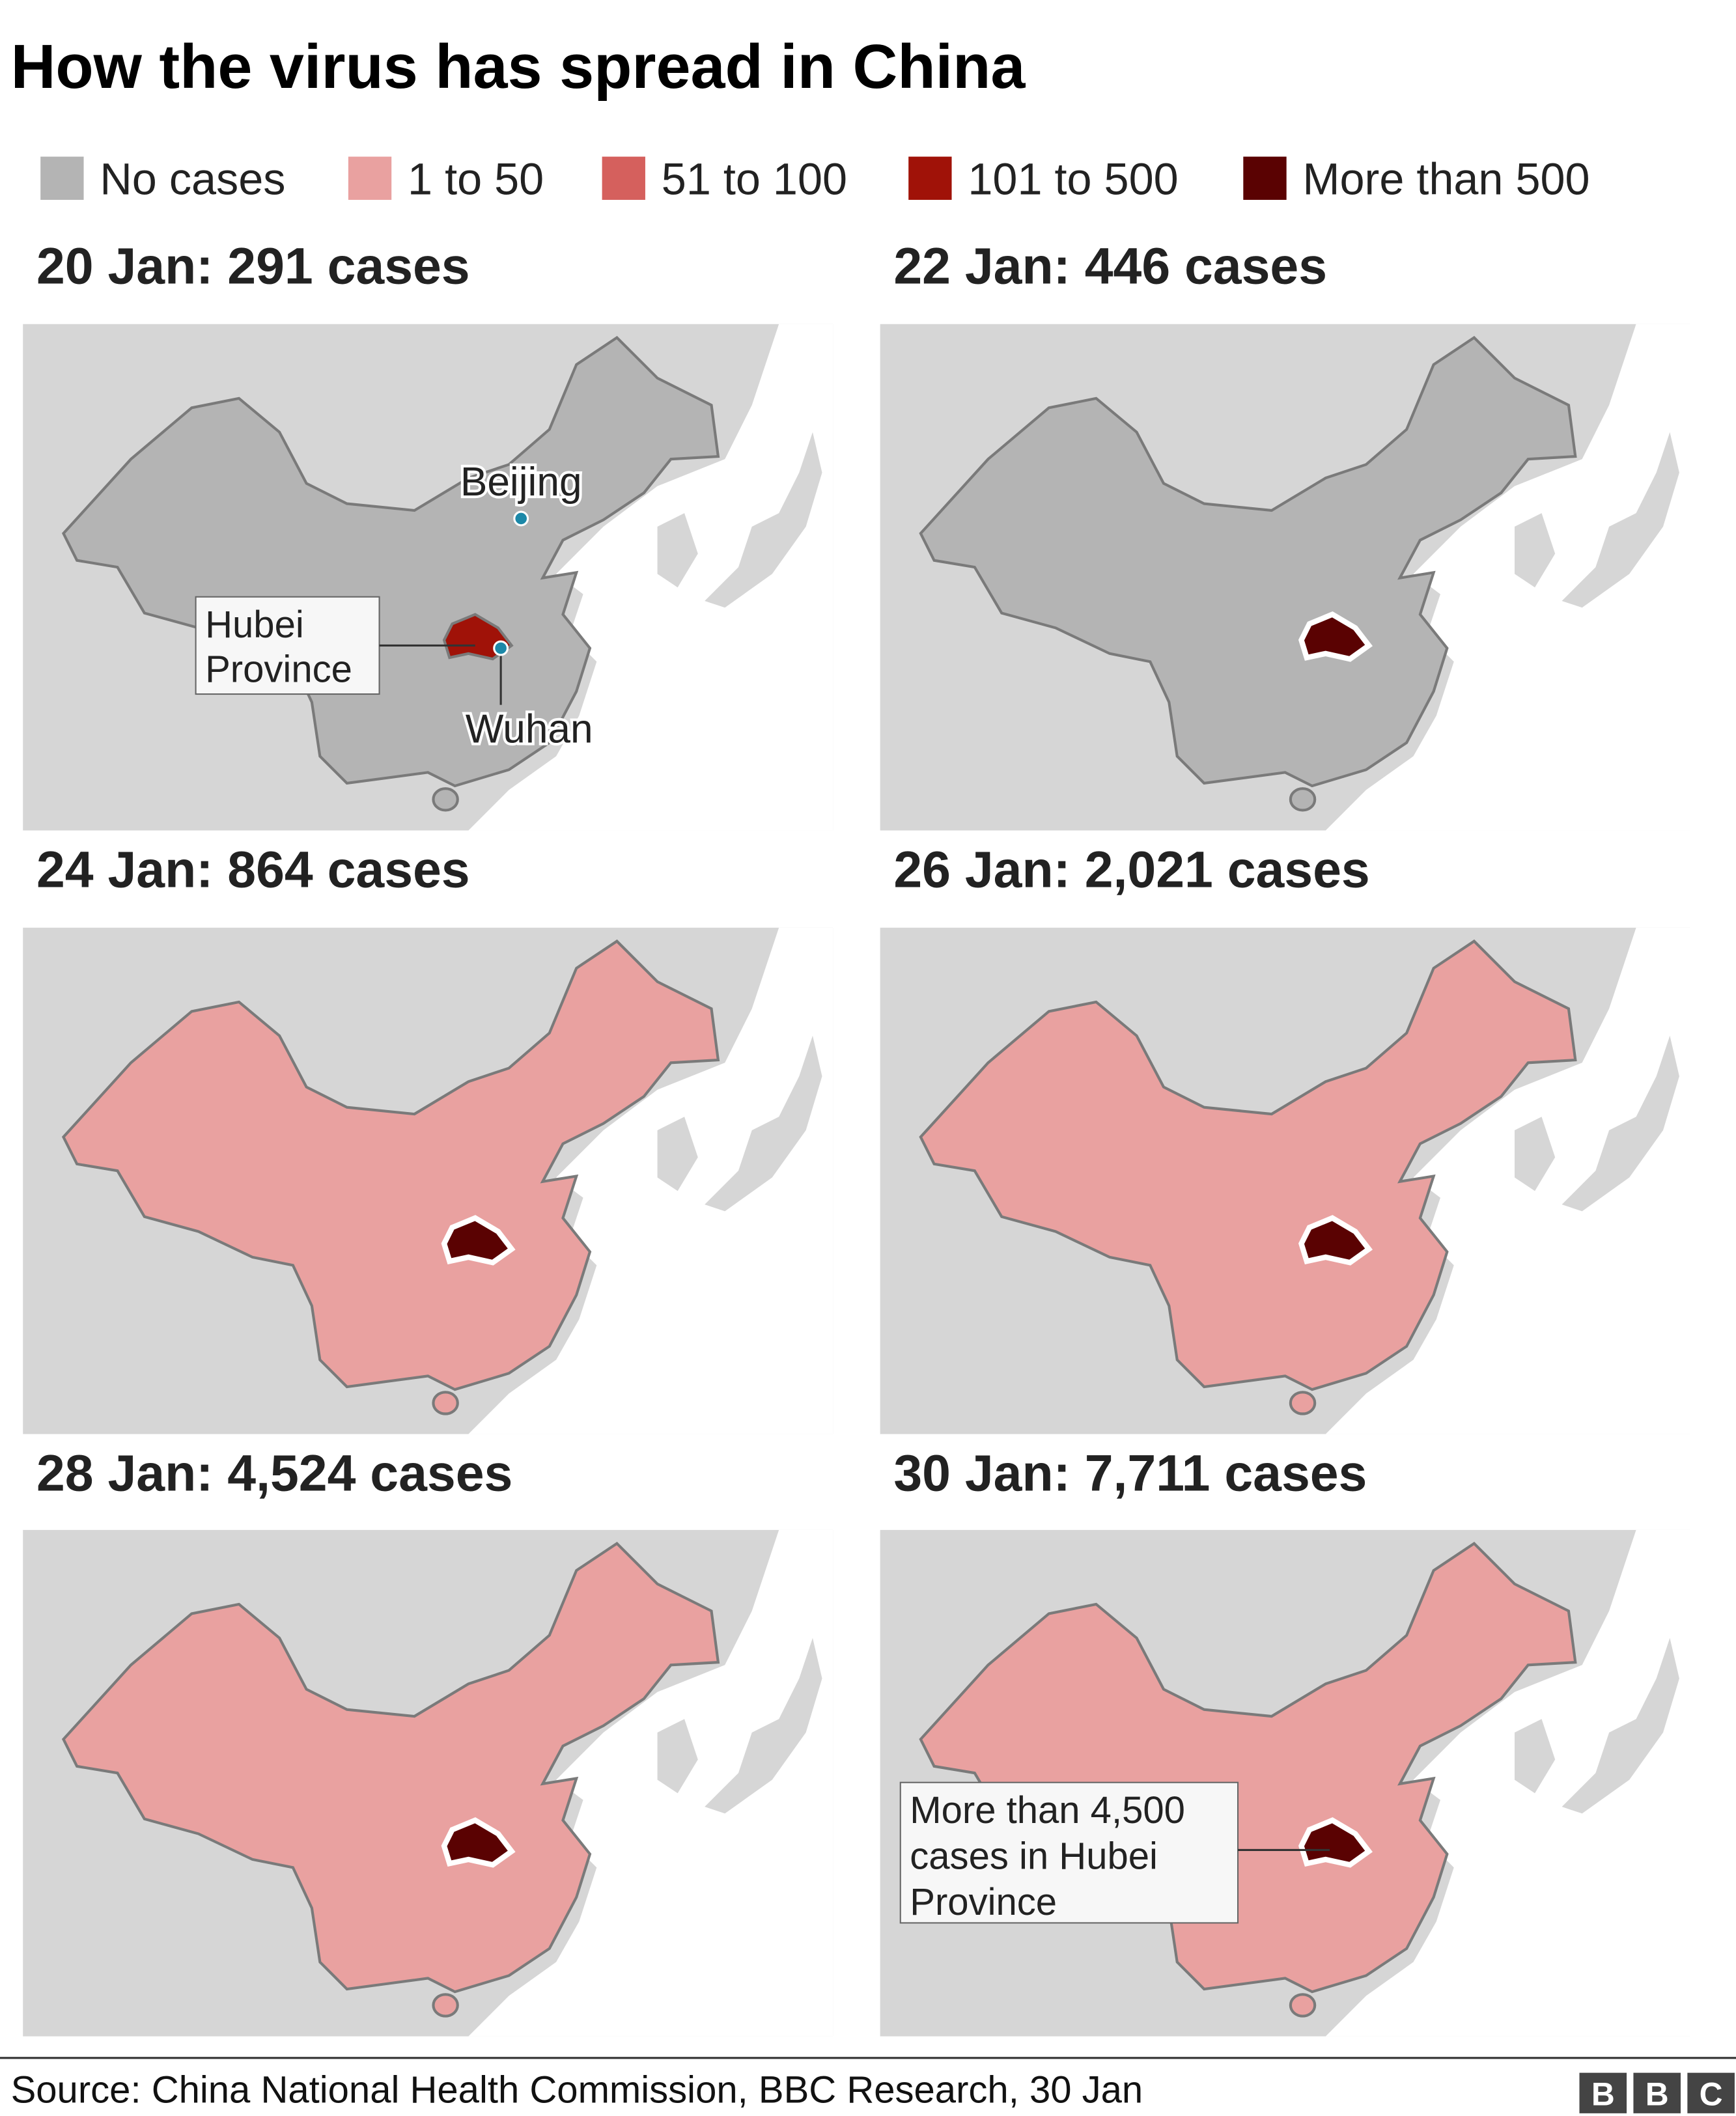  Describe the element at coordinates (274, 1473) in the screenshot. I see `panel-title: 28 Jan: 4,524 cases` at that location.